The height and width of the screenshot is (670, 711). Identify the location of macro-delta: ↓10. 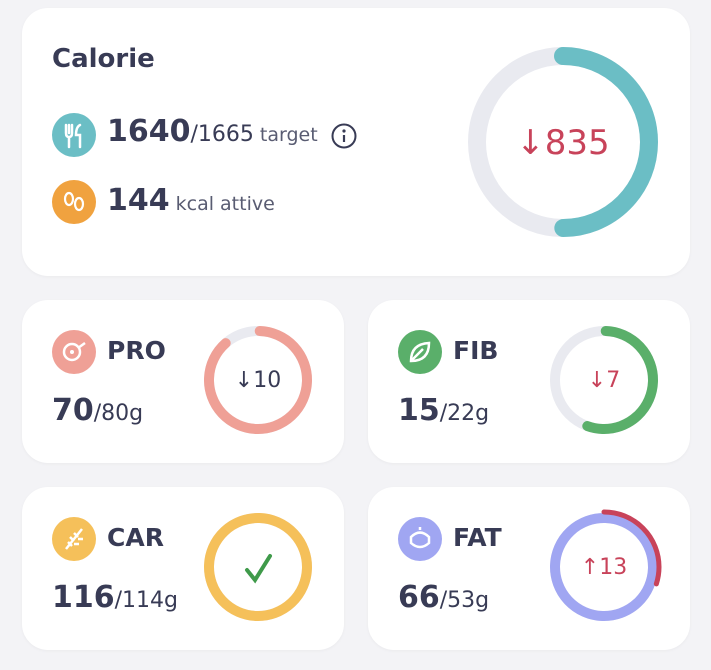
(258, 380).